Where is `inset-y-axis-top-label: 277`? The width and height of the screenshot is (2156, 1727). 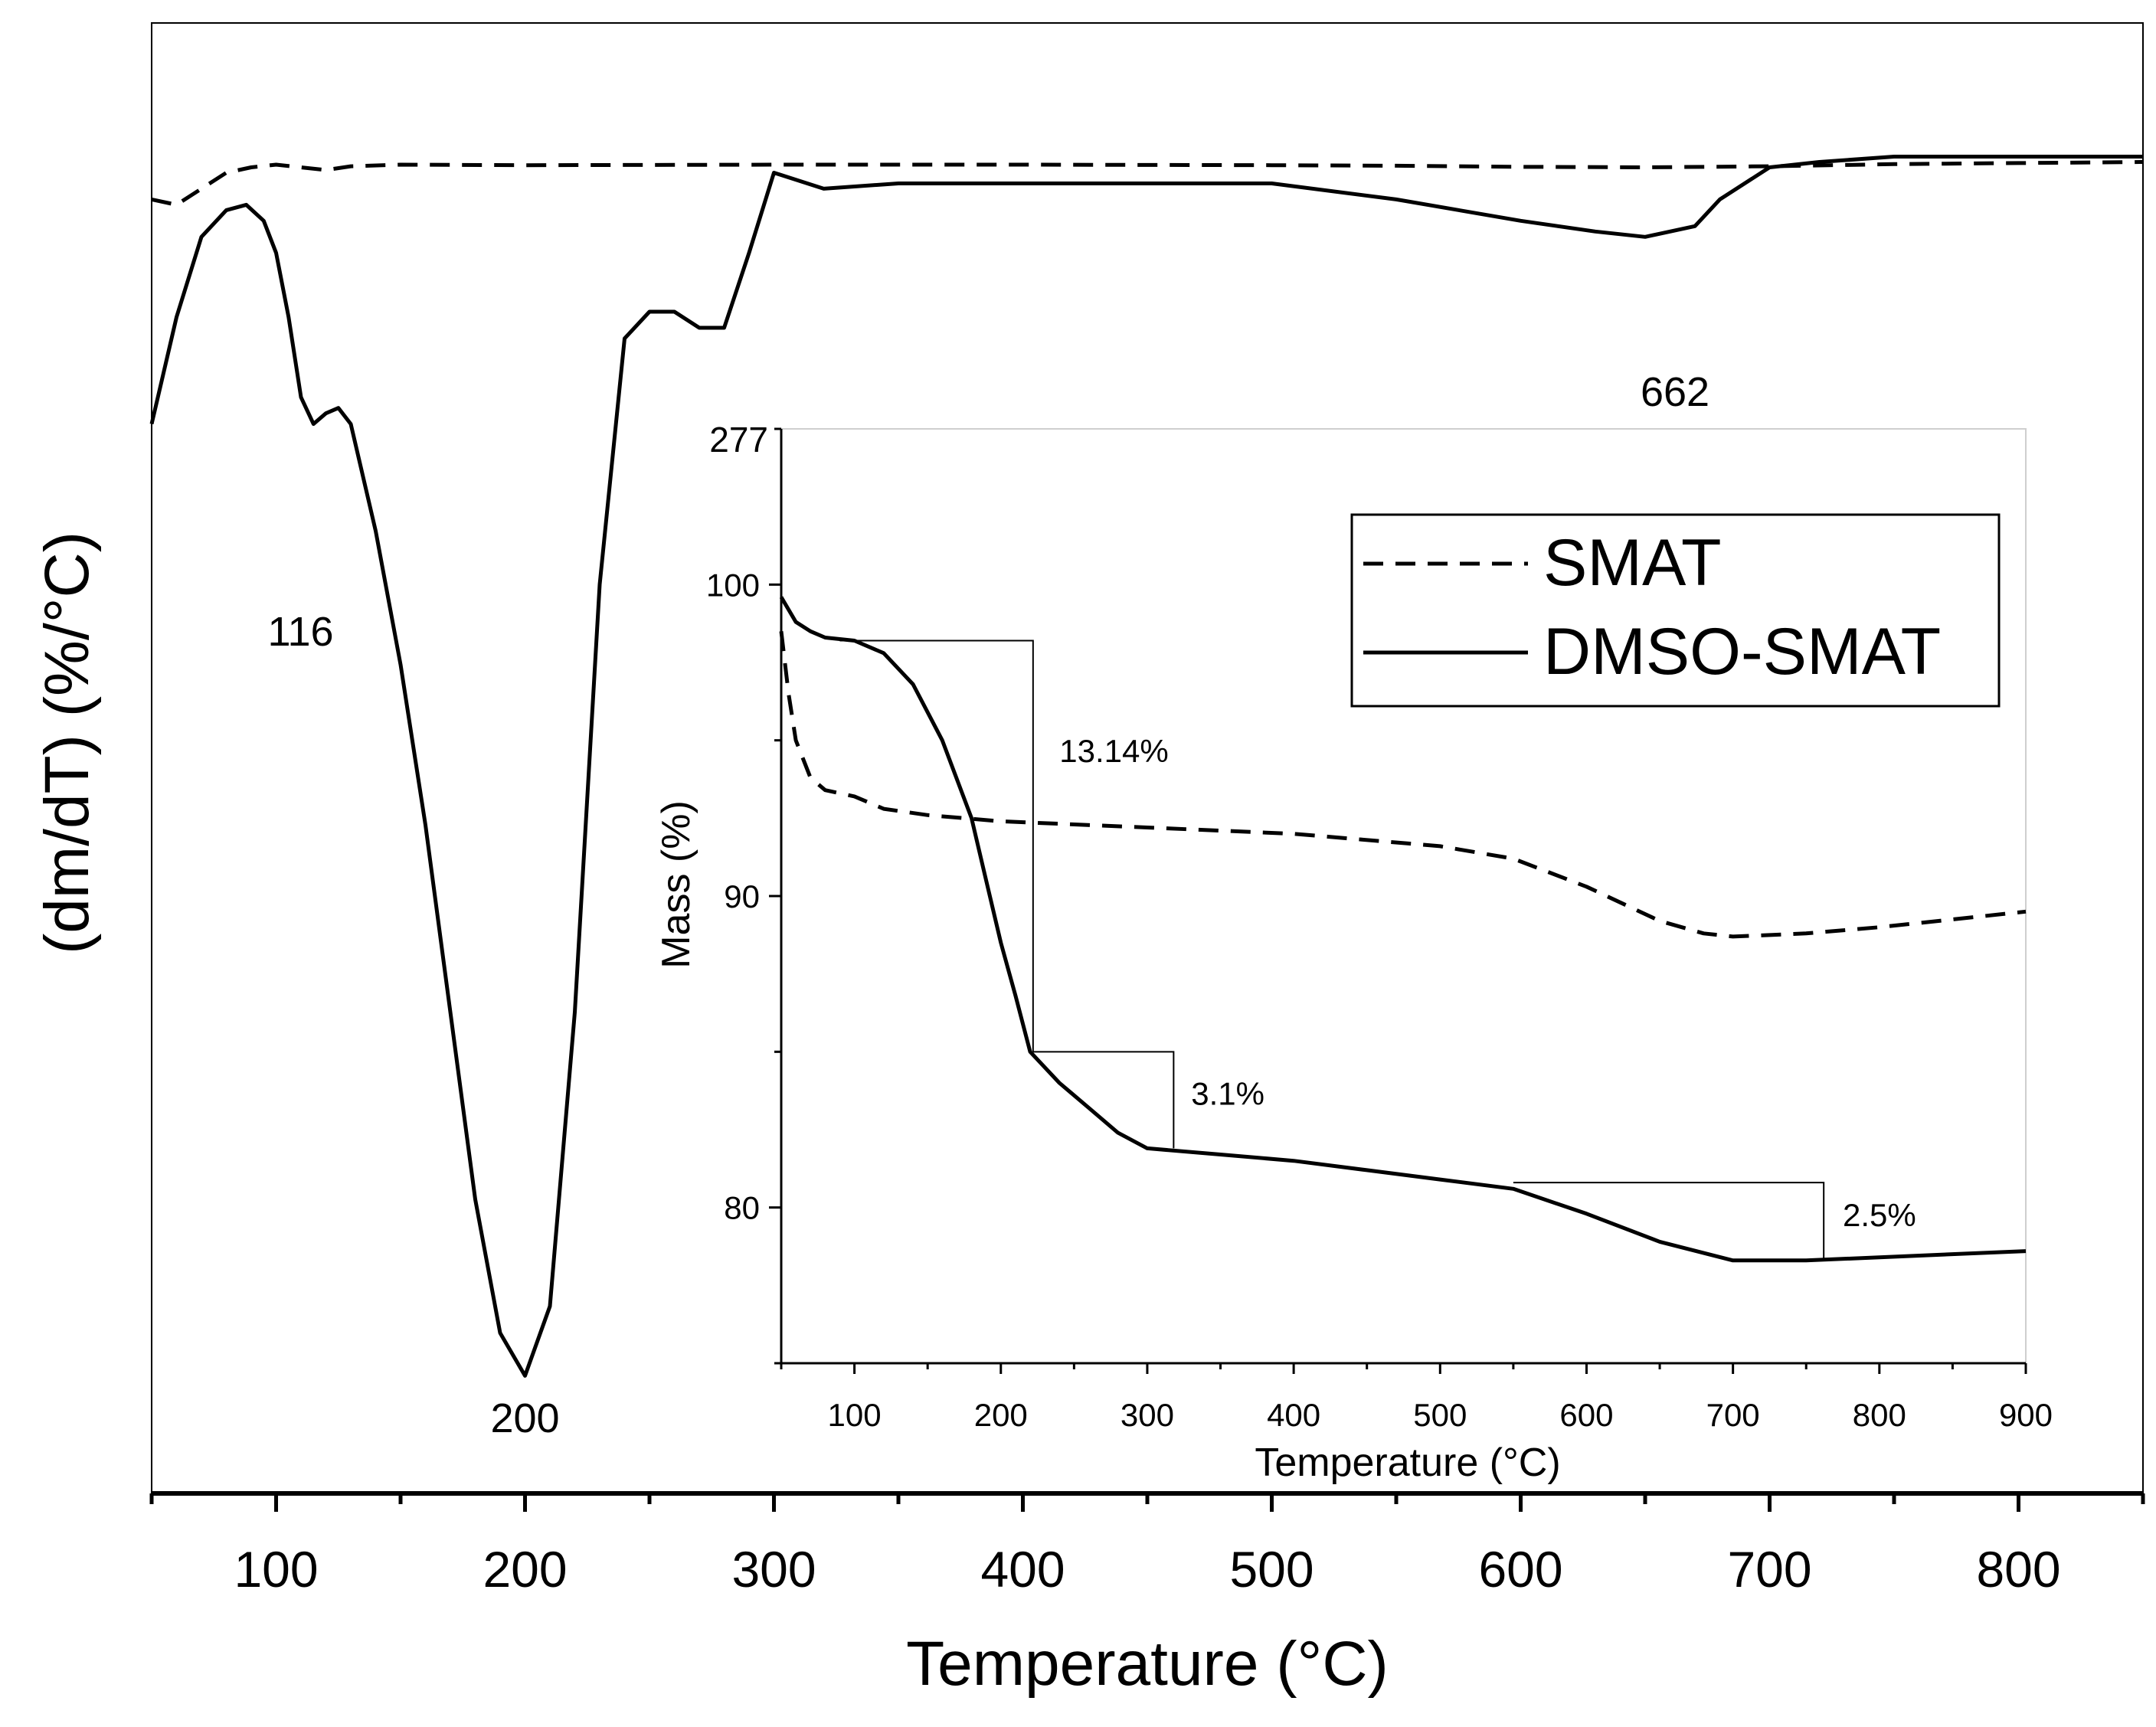 inset-y-axis-top-label: 277 is located at coordinates (739, 440).